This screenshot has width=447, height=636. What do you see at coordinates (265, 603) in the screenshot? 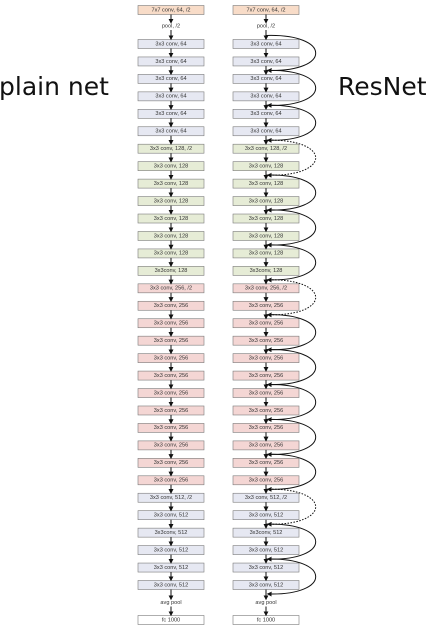
I see `resnet-avgpool-label: avg pool` at bounding box center [265, 603].